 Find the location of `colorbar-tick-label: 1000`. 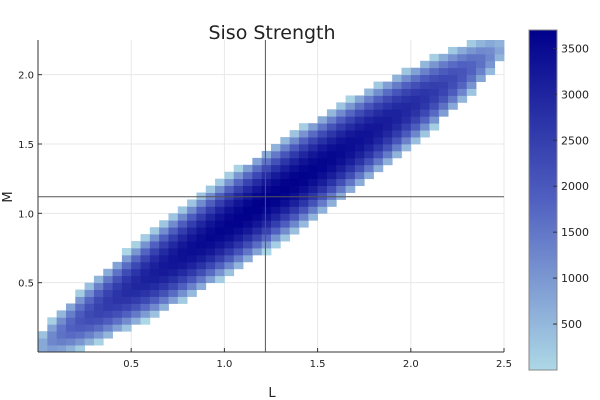

colorbar-tick-label: 1000 is located at coordinates (575, 278).